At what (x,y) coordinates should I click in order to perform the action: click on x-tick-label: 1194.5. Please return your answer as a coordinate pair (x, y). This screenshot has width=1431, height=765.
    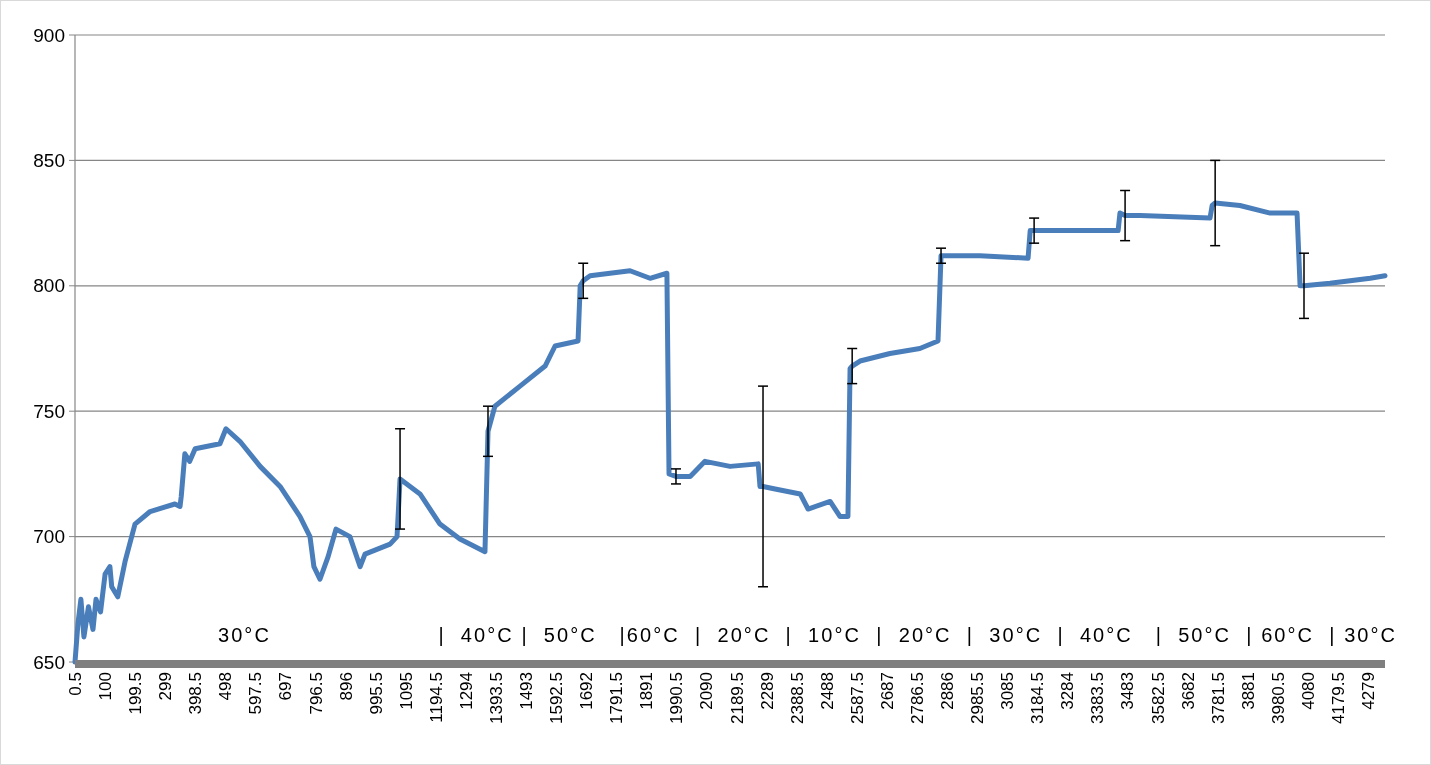
    Looking at the image, I should click on (436, 697).